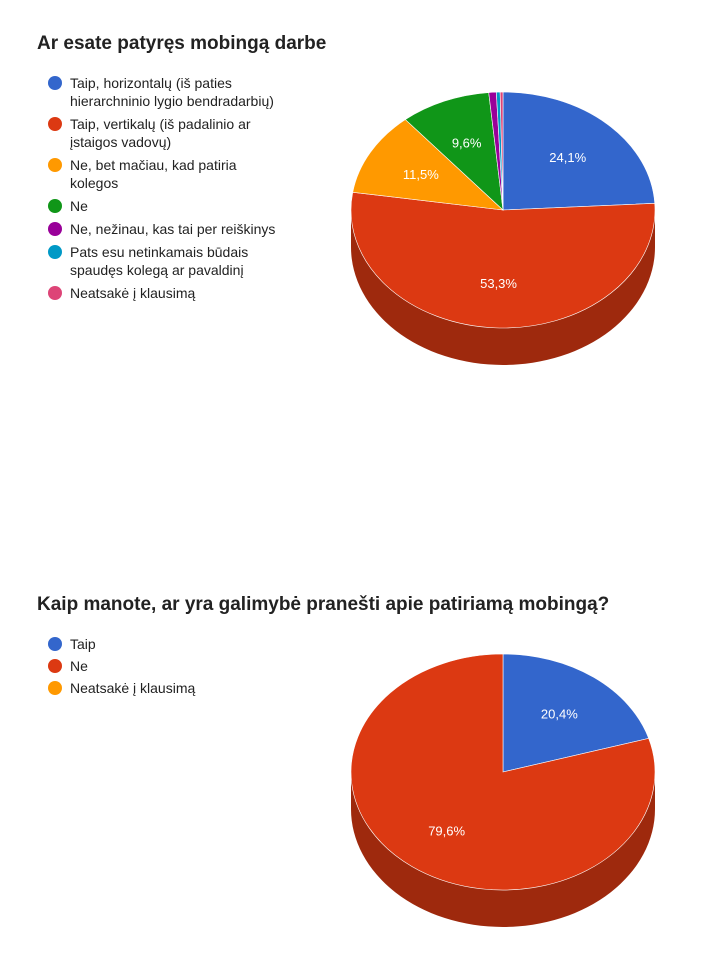 The height and width of the screenshot is (960, 720). Describe the element at coordinates (182, 43) in the screenshot. I see `chart-title: Ar esate patyręs mobingą darbe` at that location.